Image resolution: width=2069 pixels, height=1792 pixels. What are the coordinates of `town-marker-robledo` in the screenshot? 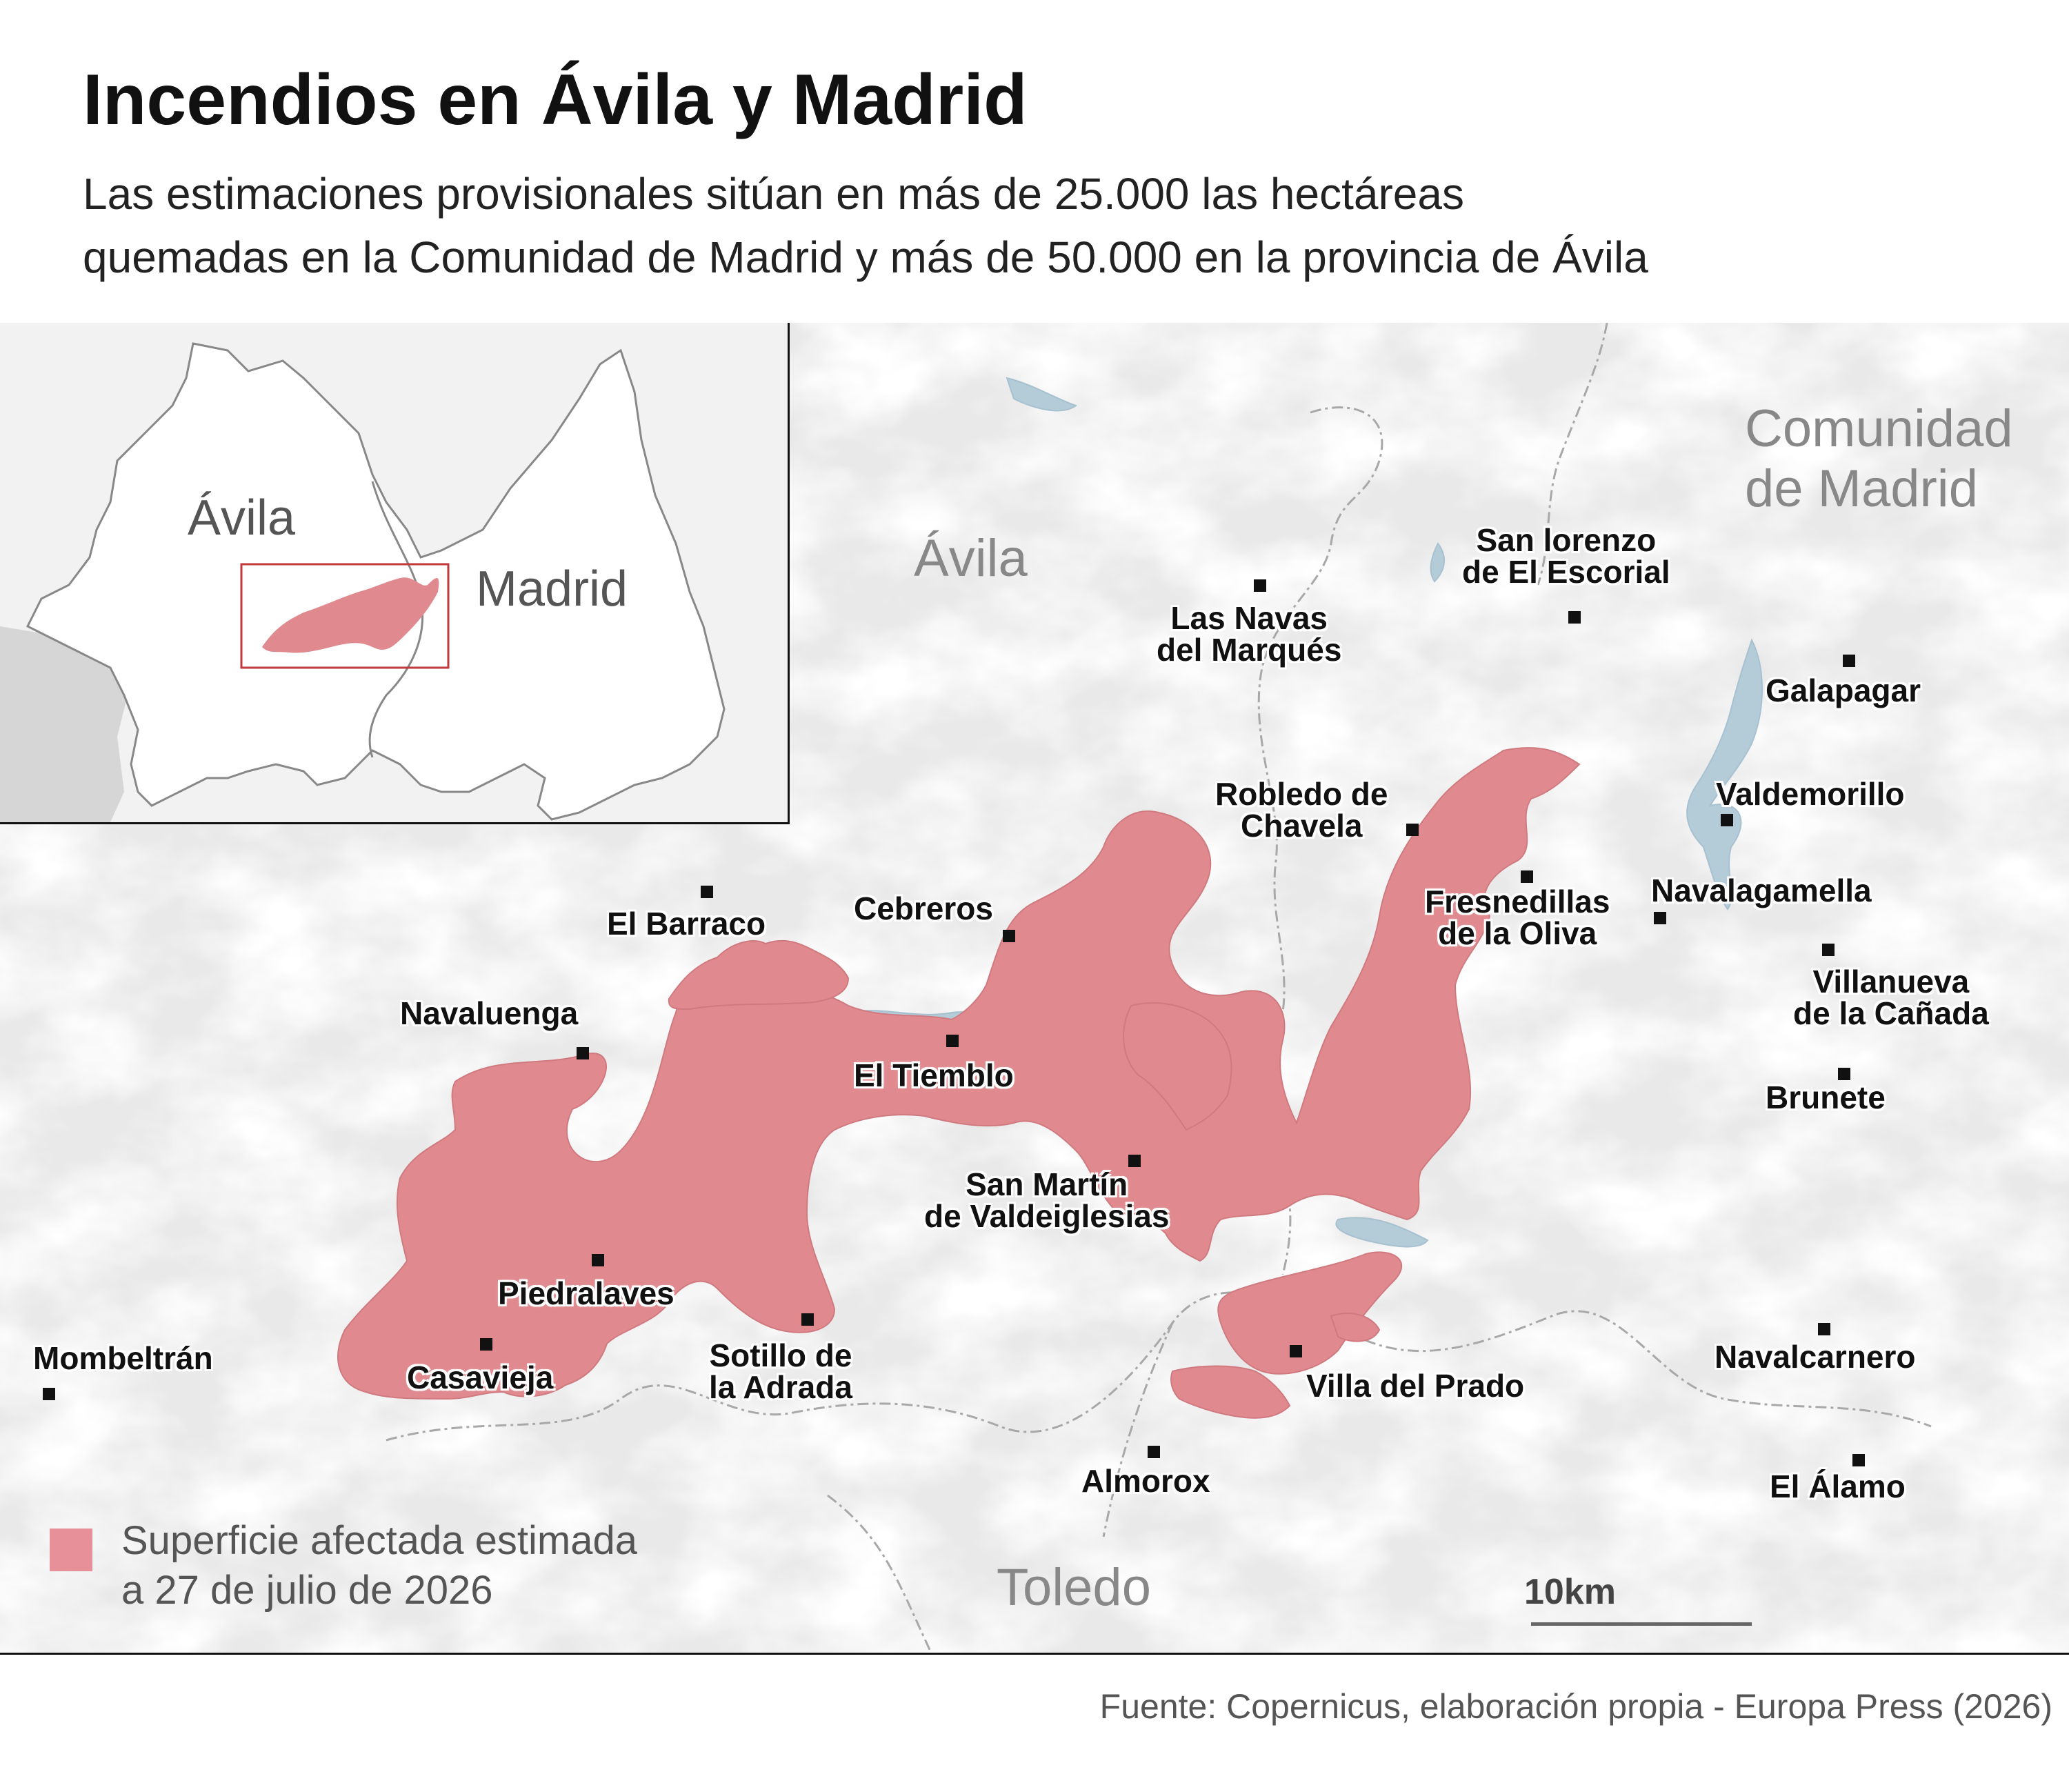 It's located at (1412, 830).